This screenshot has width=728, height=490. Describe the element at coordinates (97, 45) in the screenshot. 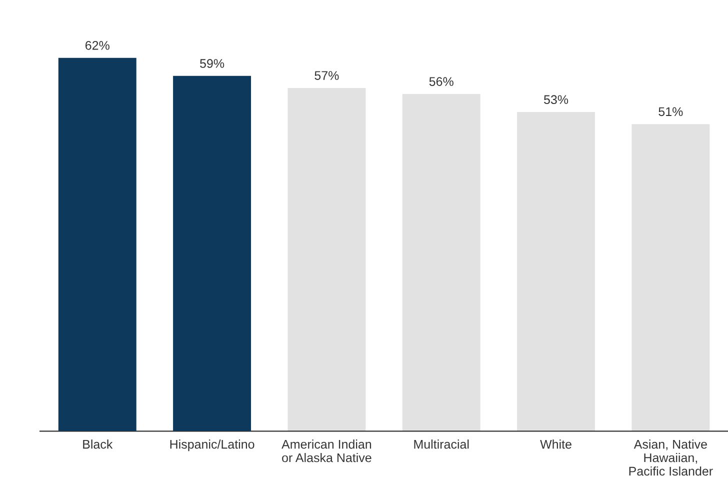

I see `data-label: 62%` at that location.